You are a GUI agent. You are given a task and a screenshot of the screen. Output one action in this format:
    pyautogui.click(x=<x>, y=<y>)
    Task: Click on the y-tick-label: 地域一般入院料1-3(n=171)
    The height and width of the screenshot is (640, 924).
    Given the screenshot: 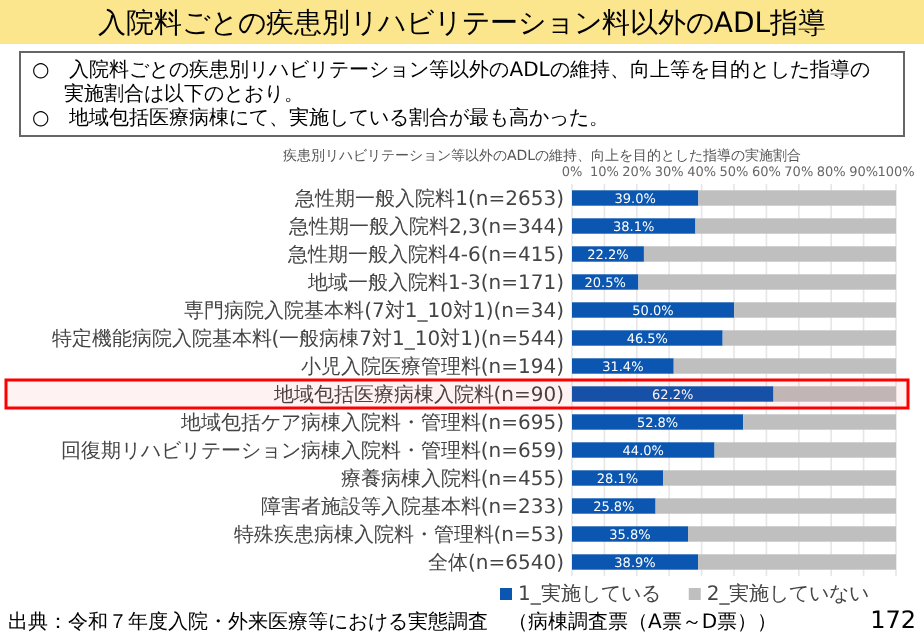 What is the action you would take?
    pyautogui.click(x=435, y=283)
    